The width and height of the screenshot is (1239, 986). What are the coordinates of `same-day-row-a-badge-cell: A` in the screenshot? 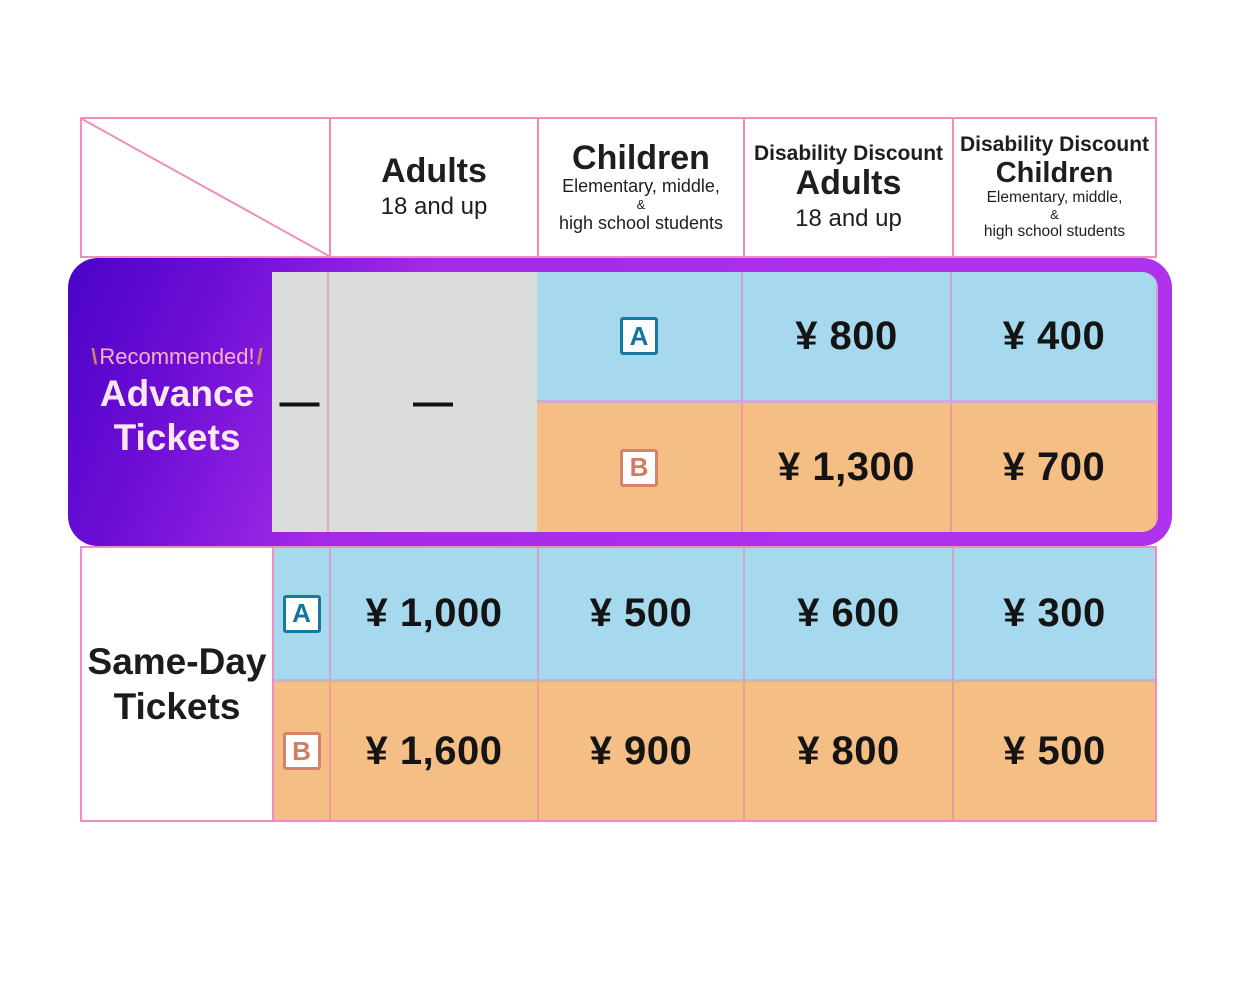 It's located at (302, 615).